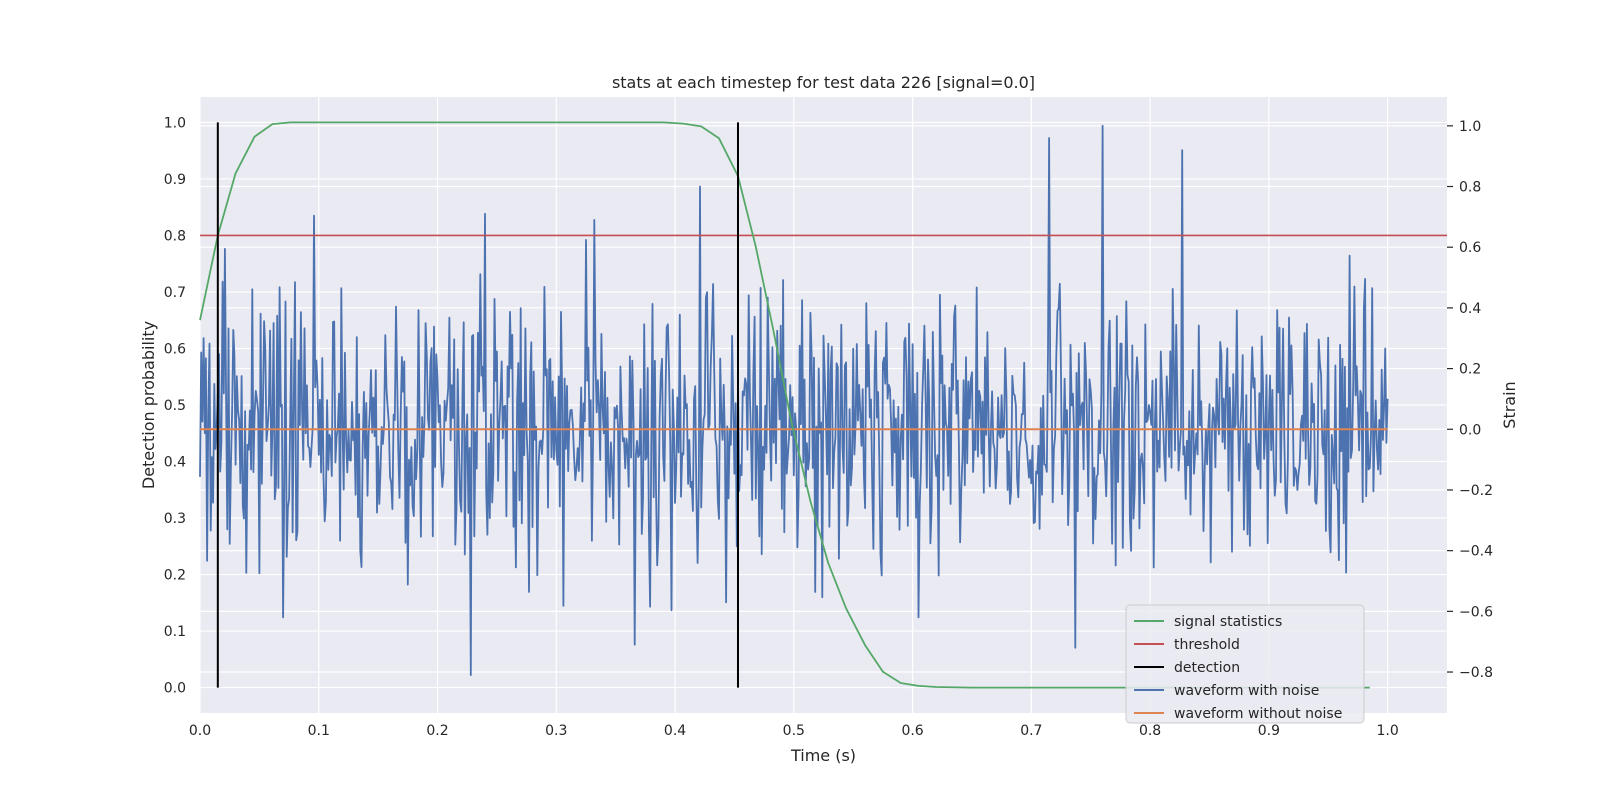  Describe the element at coordinates (1470, 188) in the screenshot. I see `y-right-tick-label: 0.8` at that location.